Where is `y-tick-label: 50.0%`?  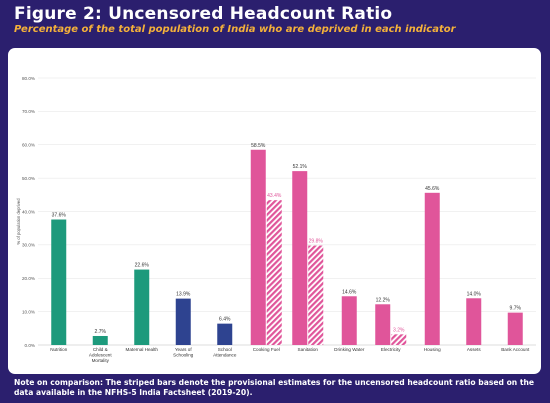
y-tick-label: 50.0% is located at coordinates (28, 178).